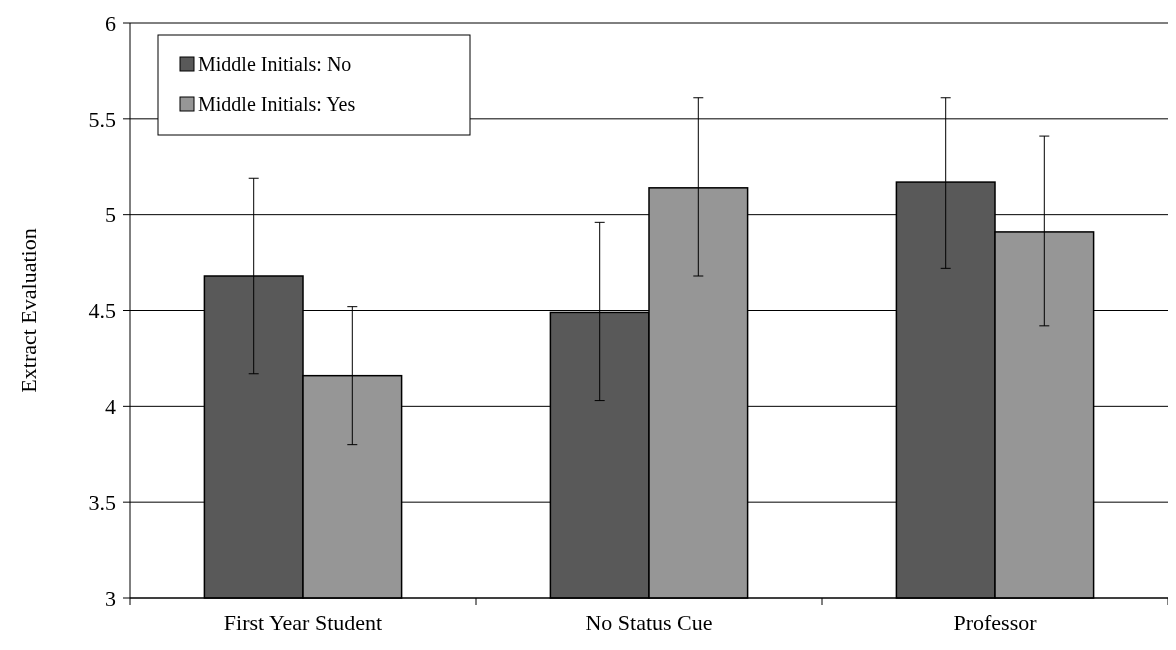 This screenshot has height=650, width=1176. I want to click on x-tick-label: First Year Student, so click(303, 622).